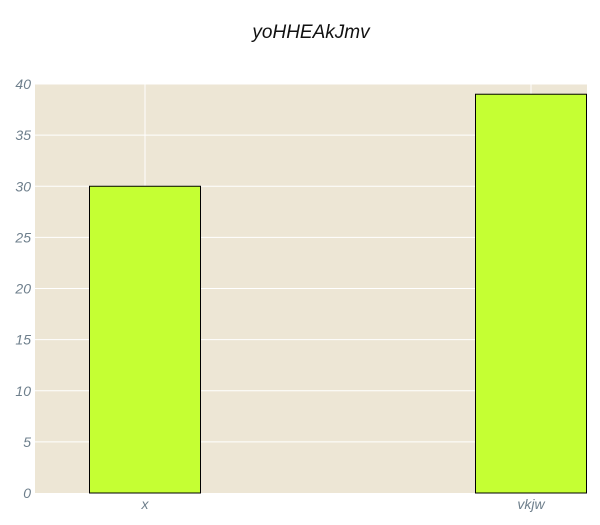 Image resolution: width=600 pixels, height=525 pixels. What do you see at coordinates (531, 293) in the screenshot?
I see `bar-vkjw` at bounding box center [531, 293].